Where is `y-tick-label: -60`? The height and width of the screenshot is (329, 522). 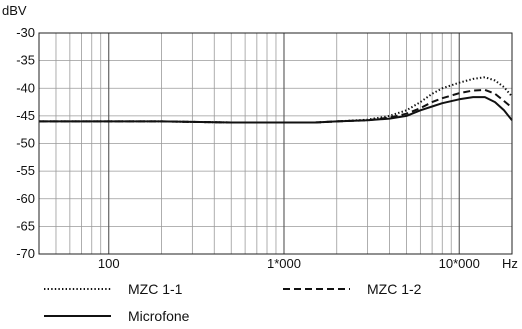
y-tick-label: -60 is located at coordinates (25, 198).